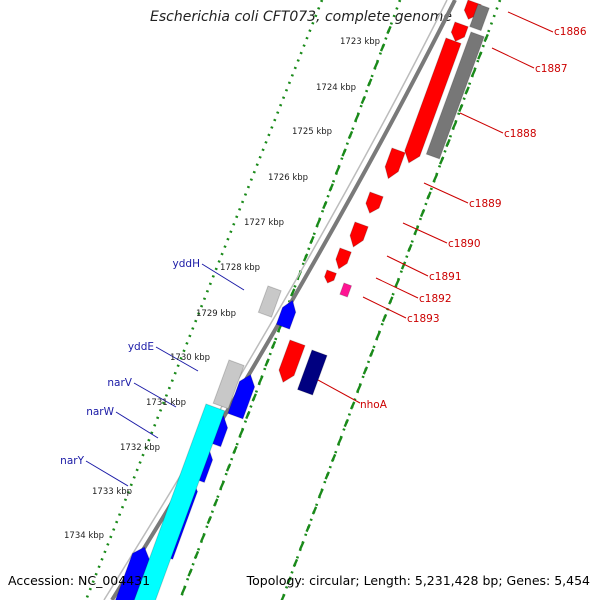 The height and width of the screenshot is (600, 600). I want to click on gene-navy-block, so click(312, 372).